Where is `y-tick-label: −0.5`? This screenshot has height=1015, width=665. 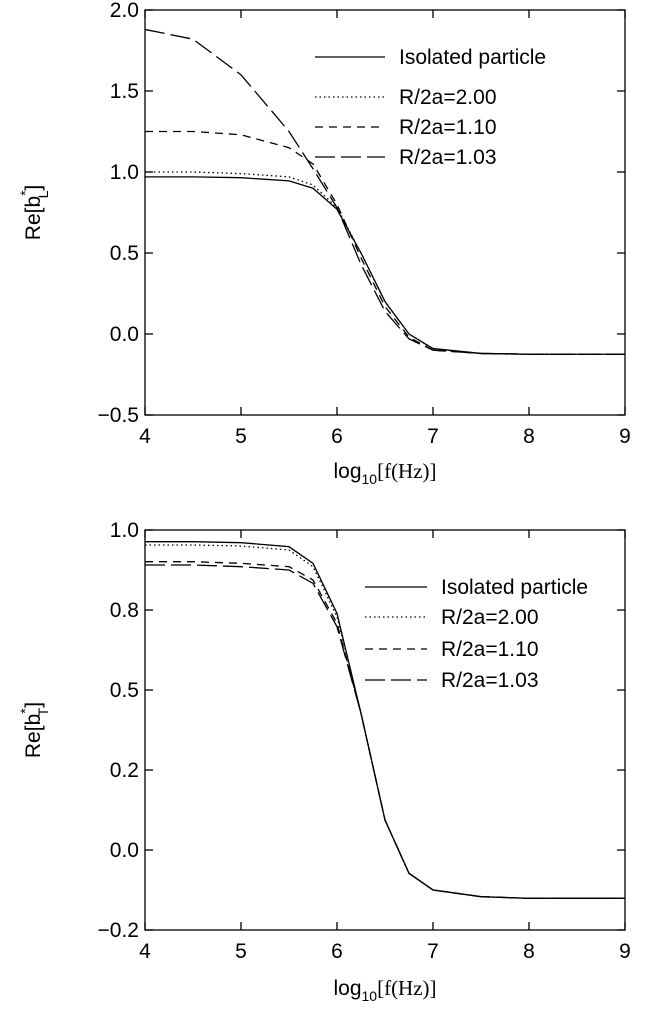
y-tick-label: −0.5 is located at coordinates (118, 415).